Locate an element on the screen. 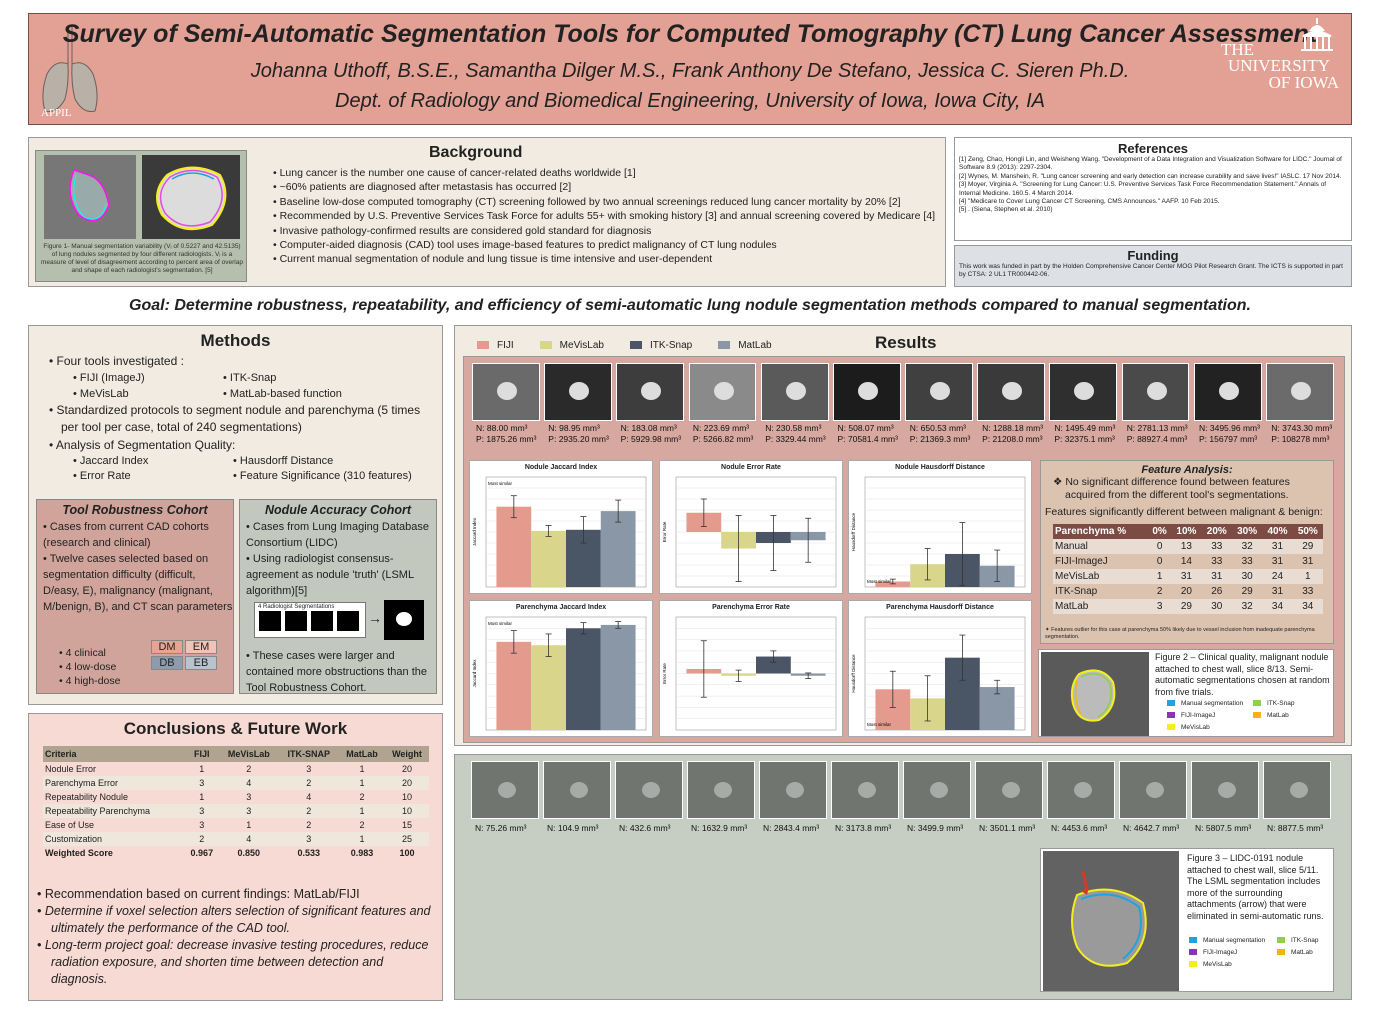 The height and width of the screenshot is (1021, 1381). nodule-volume: N: 508.07 mm³ is located at coordinates (865, 428).